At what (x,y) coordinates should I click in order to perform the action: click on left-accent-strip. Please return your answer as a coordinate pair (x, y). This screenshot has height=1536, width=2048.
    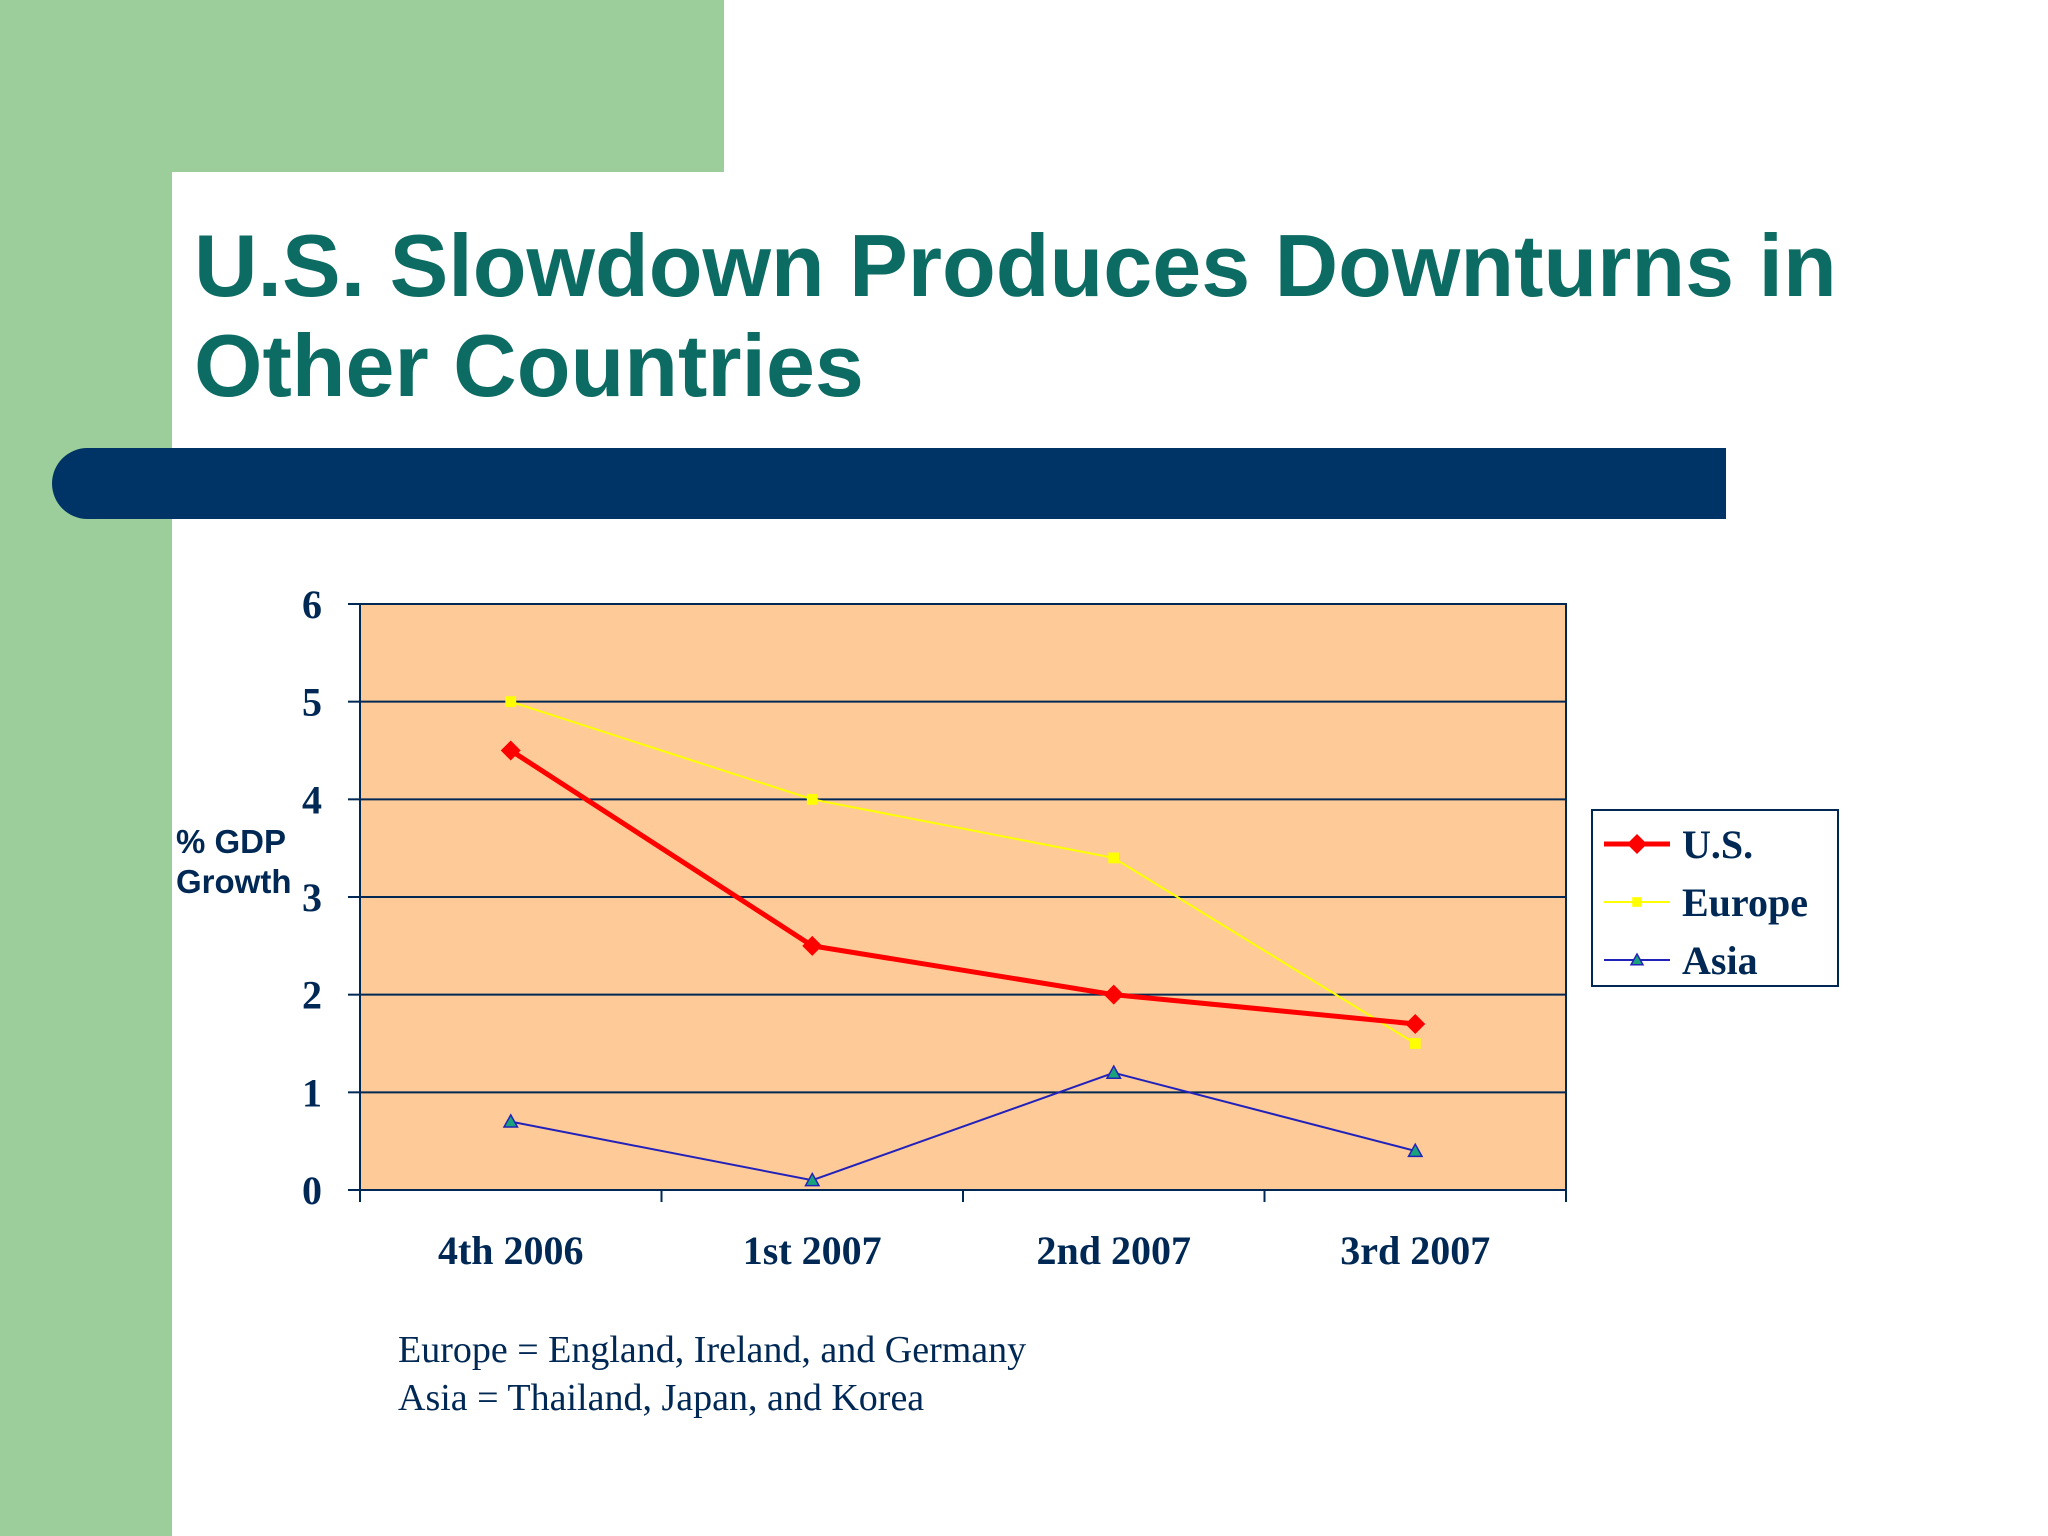
    Looking at the image, I should click on (86, 768).